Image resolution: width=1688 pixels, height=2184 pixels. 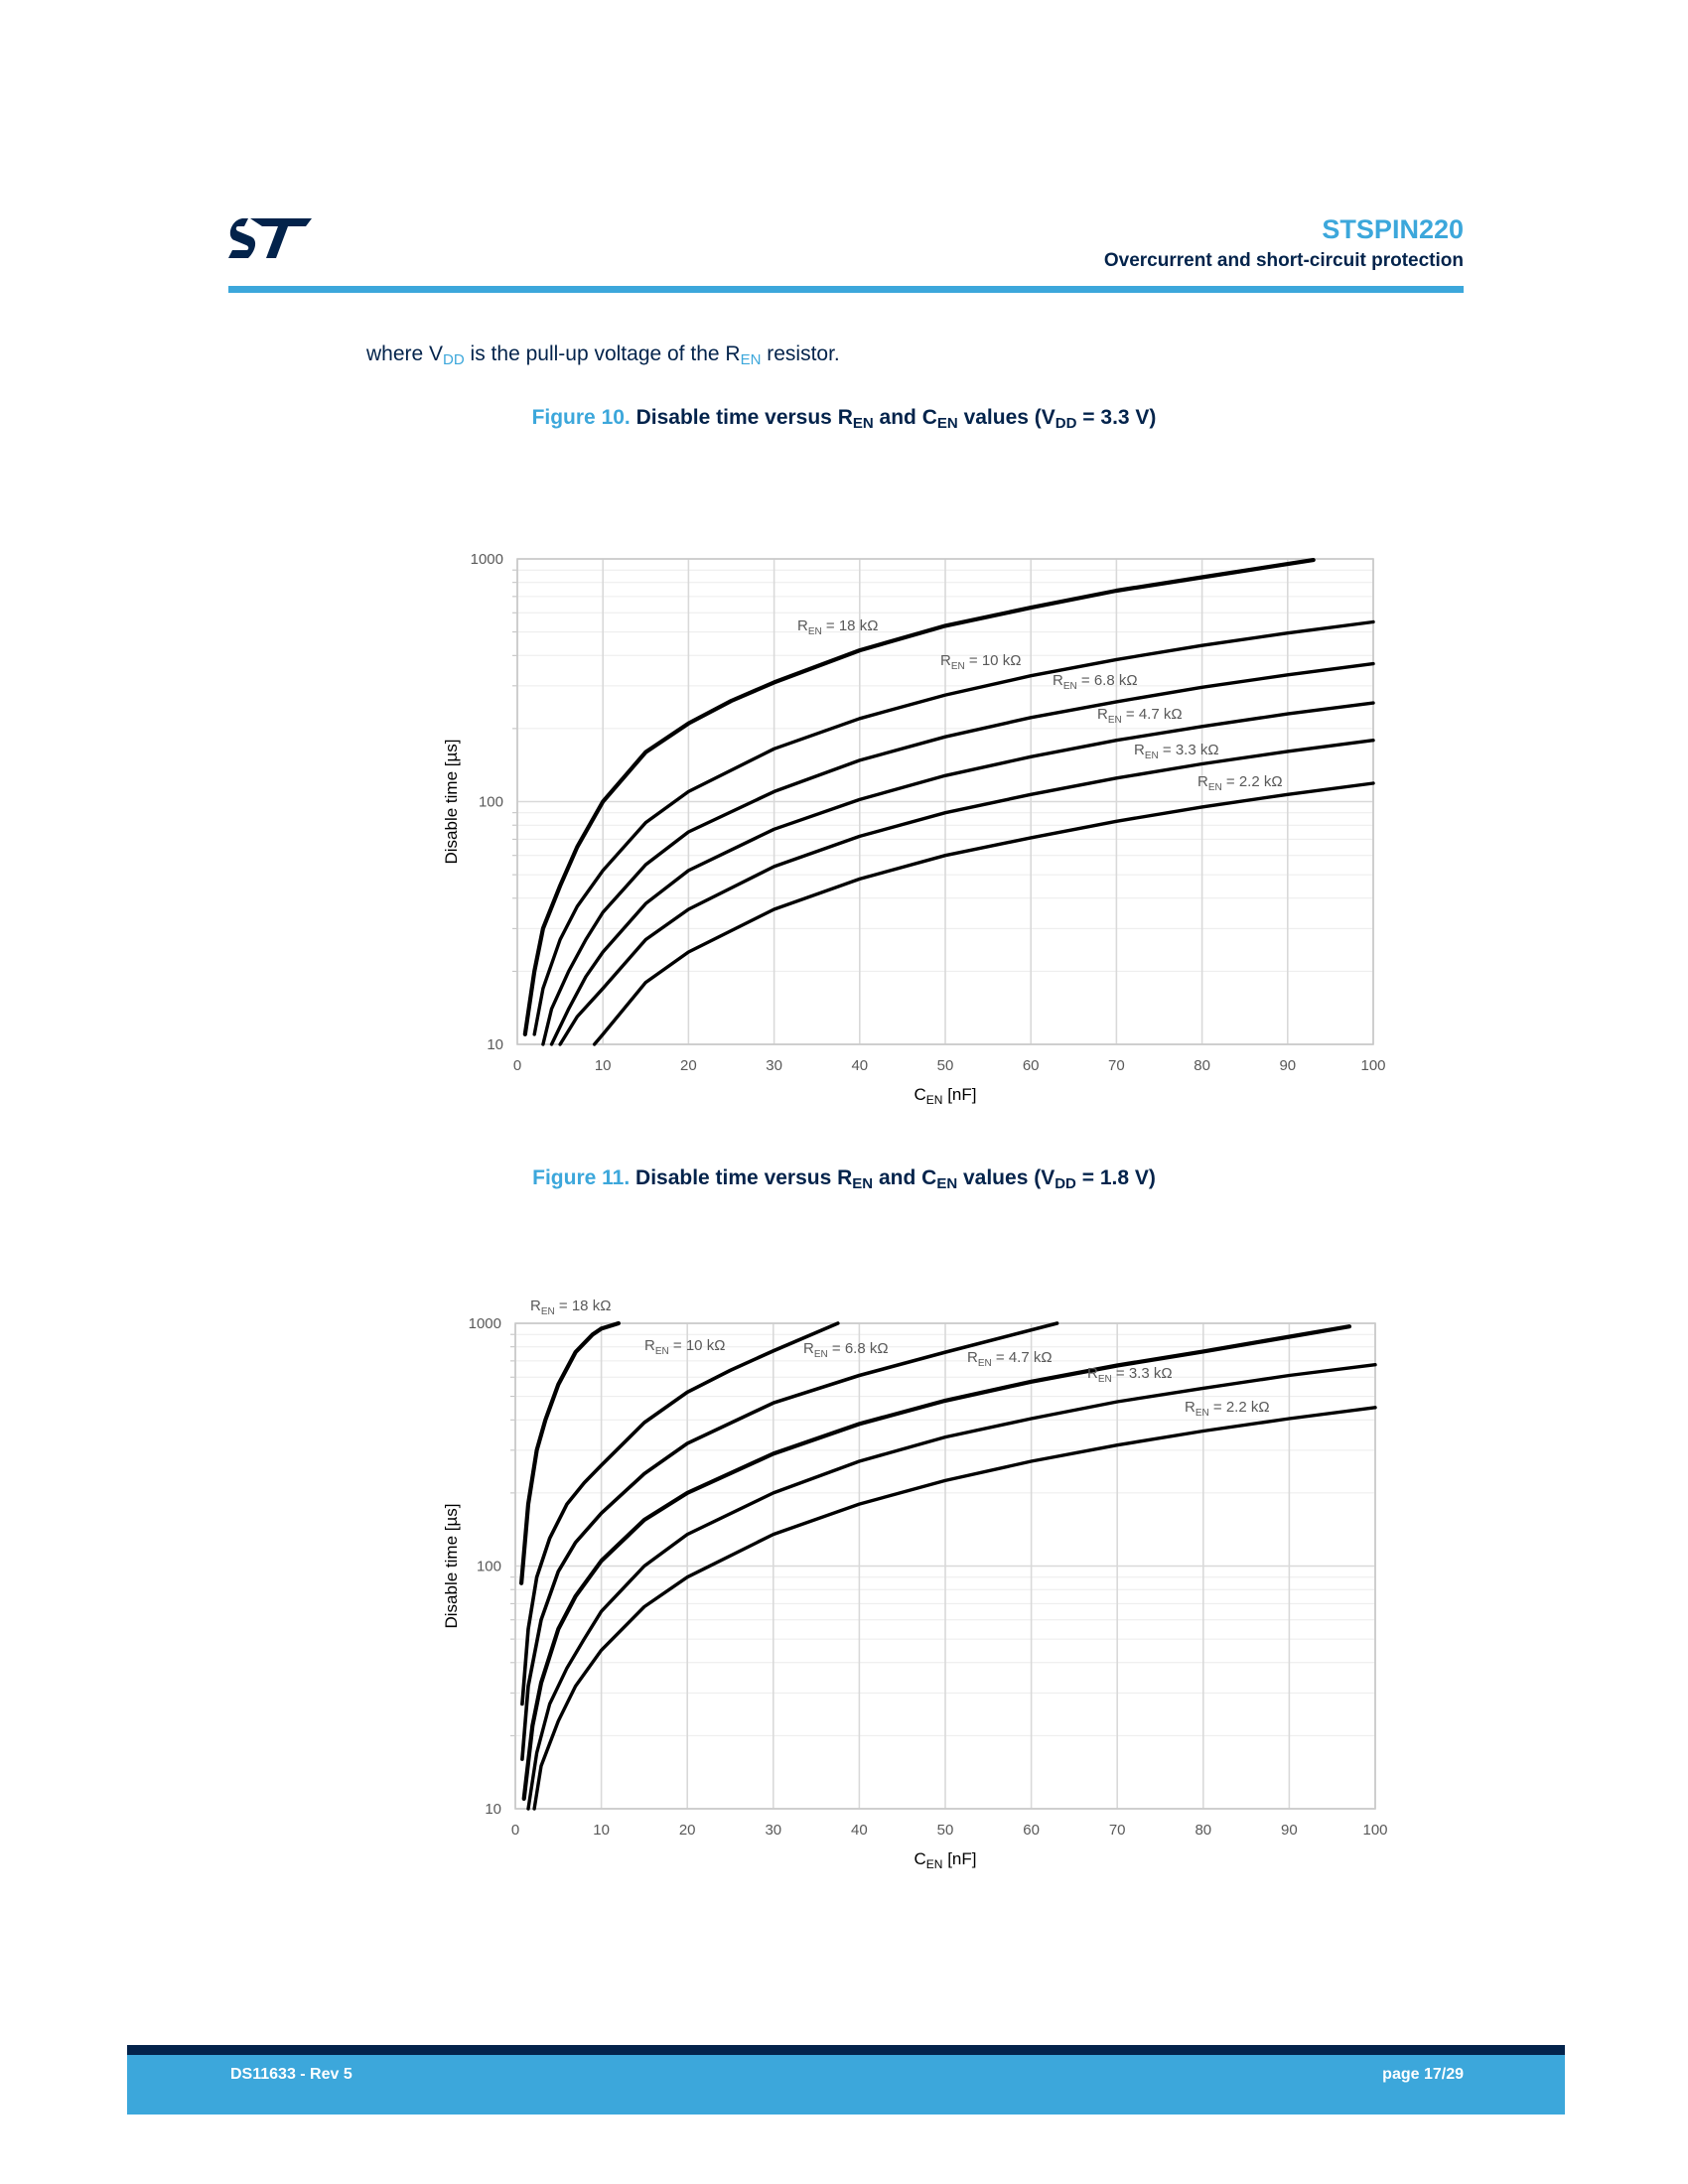 I want to click on caption-text: = 3.3 V), so click(x=1116, y=417).